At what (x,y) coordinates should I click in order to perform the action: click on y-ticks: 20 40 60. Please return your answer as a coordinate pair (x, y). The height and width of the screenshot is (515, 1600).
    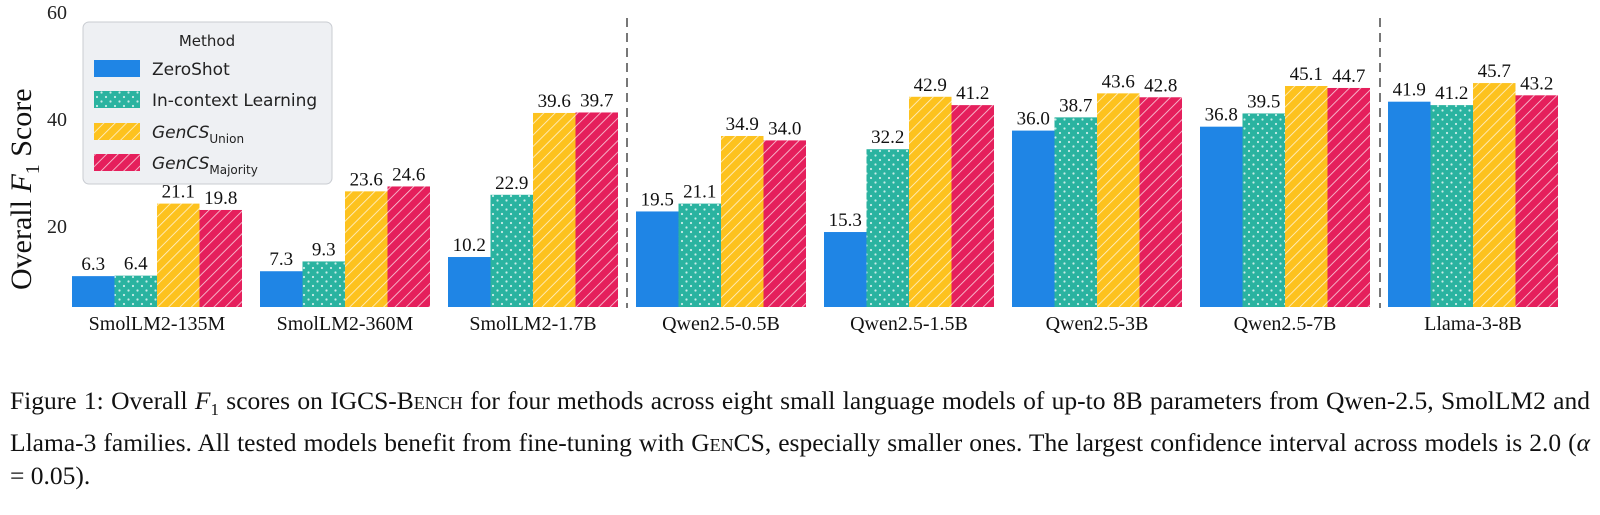
    Looking at the image, I should click on (57, 120).